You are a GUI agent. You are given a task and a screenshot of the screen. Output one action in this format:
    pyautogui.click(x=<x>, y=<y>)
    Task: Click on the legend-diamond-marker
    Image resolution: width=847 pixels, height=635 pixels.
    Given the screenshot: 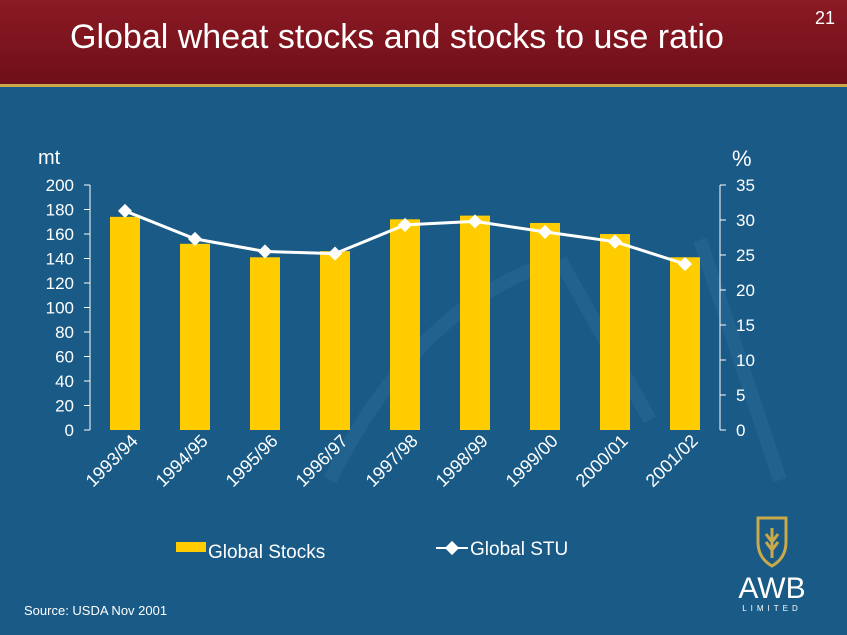 What is the action you would take?
    pyautogui.click(x=452, y=548)
    